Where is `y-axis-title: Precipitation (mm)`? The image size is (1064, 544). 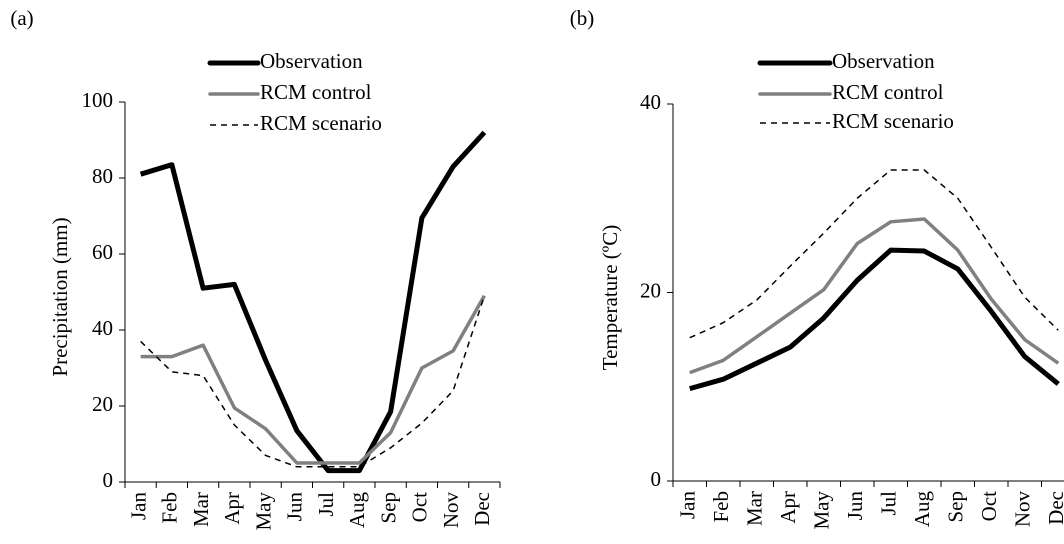 y-axis-title: Precipitation (mm) is located at coordinates (60, 296).